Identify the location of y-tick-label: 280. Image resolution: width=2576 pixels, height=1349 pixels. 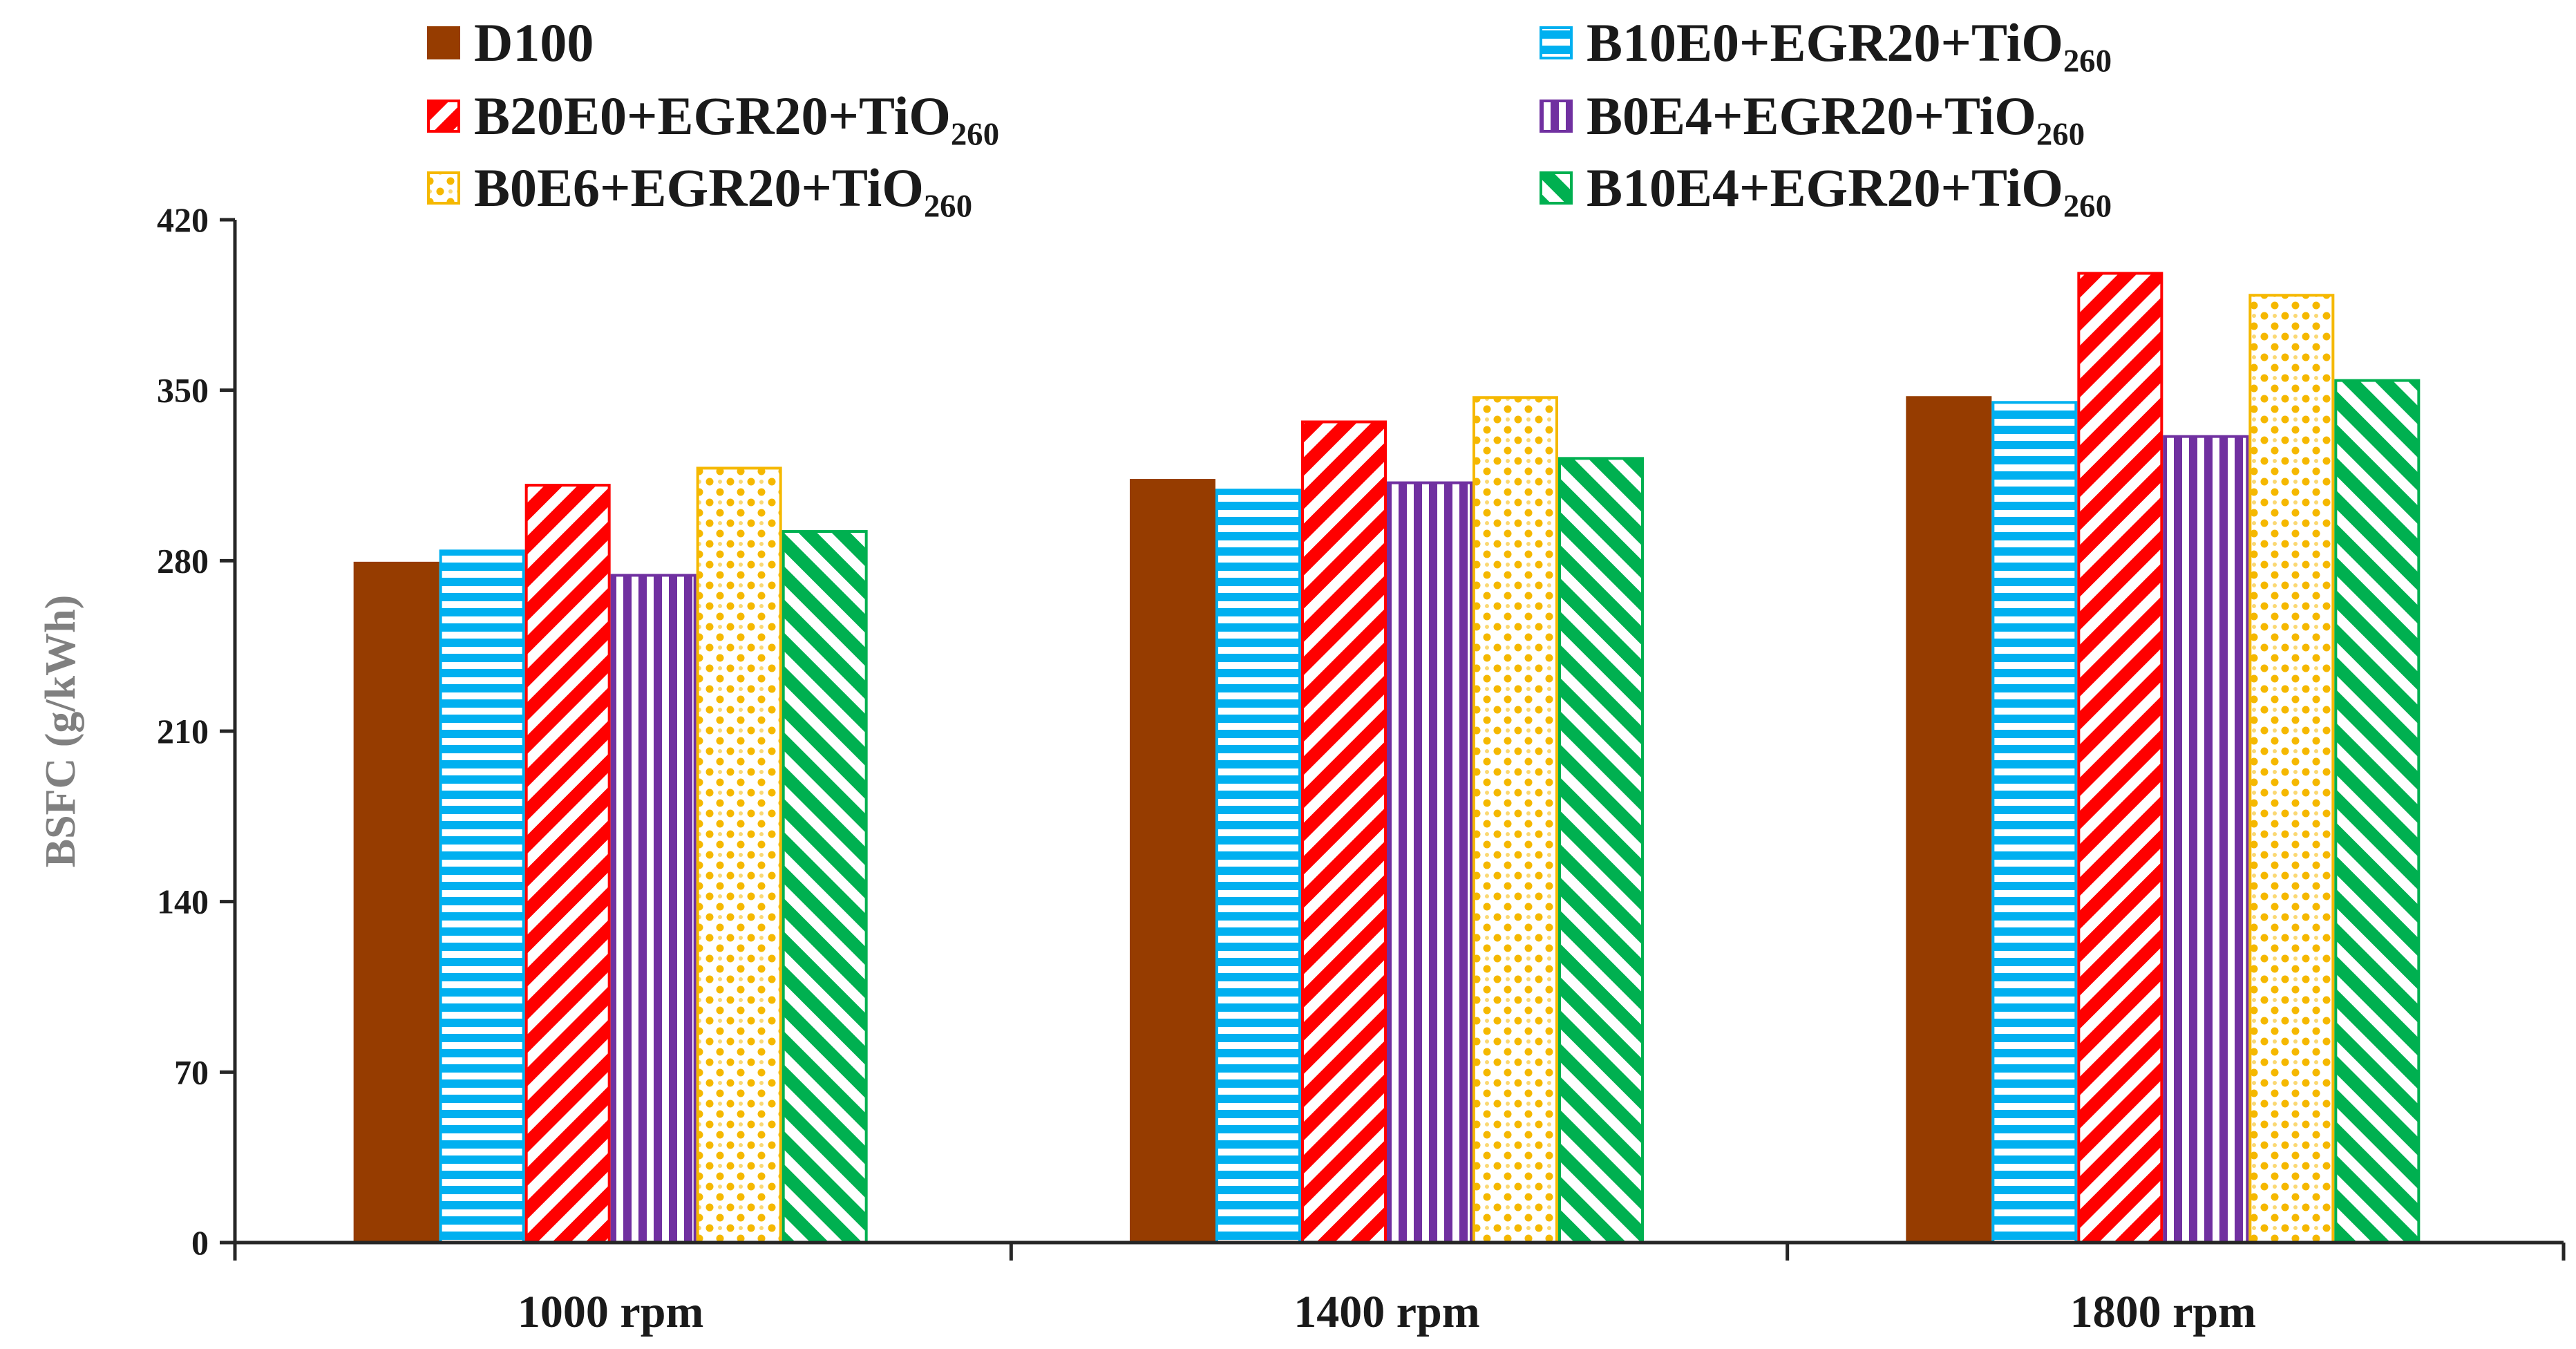
(183, 560).